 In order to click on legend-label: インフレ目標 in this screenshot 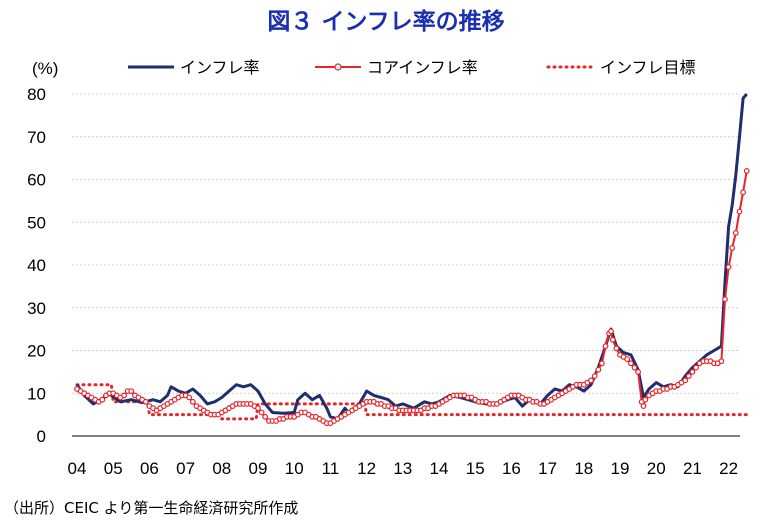, I will do `click(648, 67)`.